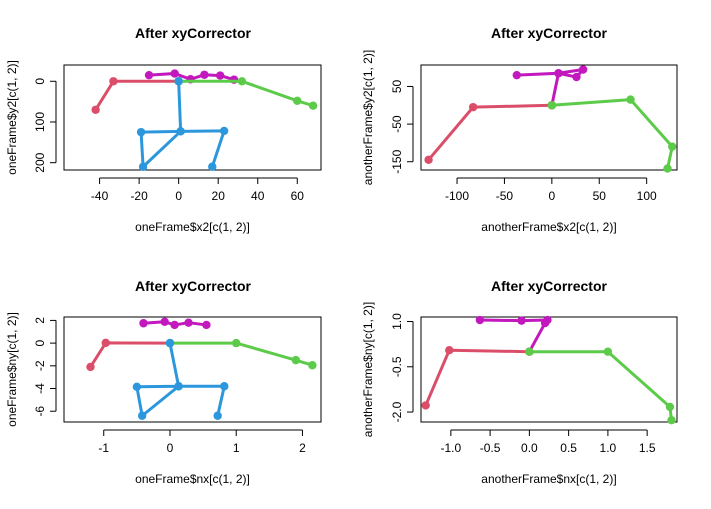  I want to click on y-tick-label: 50, so click(397, 86).